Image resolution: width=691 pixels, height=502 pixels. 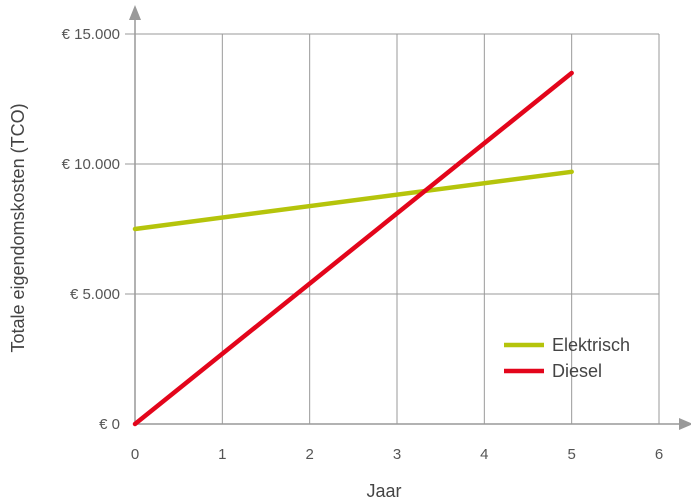 What do you see at coordinates (685, 424) in the screenshot?
I see `x-axis-arrow-icon` at bounding box center [685, 424].